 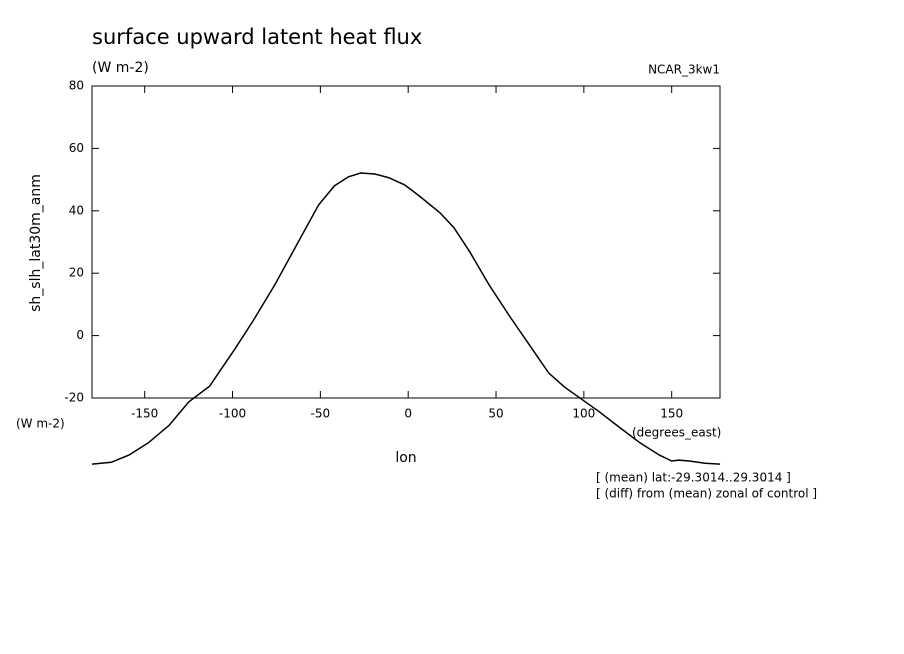 What do you see at coordinates (706, 494) in the screenshot?
I see `annotation: [ (diff) from (mean) zonal of control ]` at bounding box center [706, 494].